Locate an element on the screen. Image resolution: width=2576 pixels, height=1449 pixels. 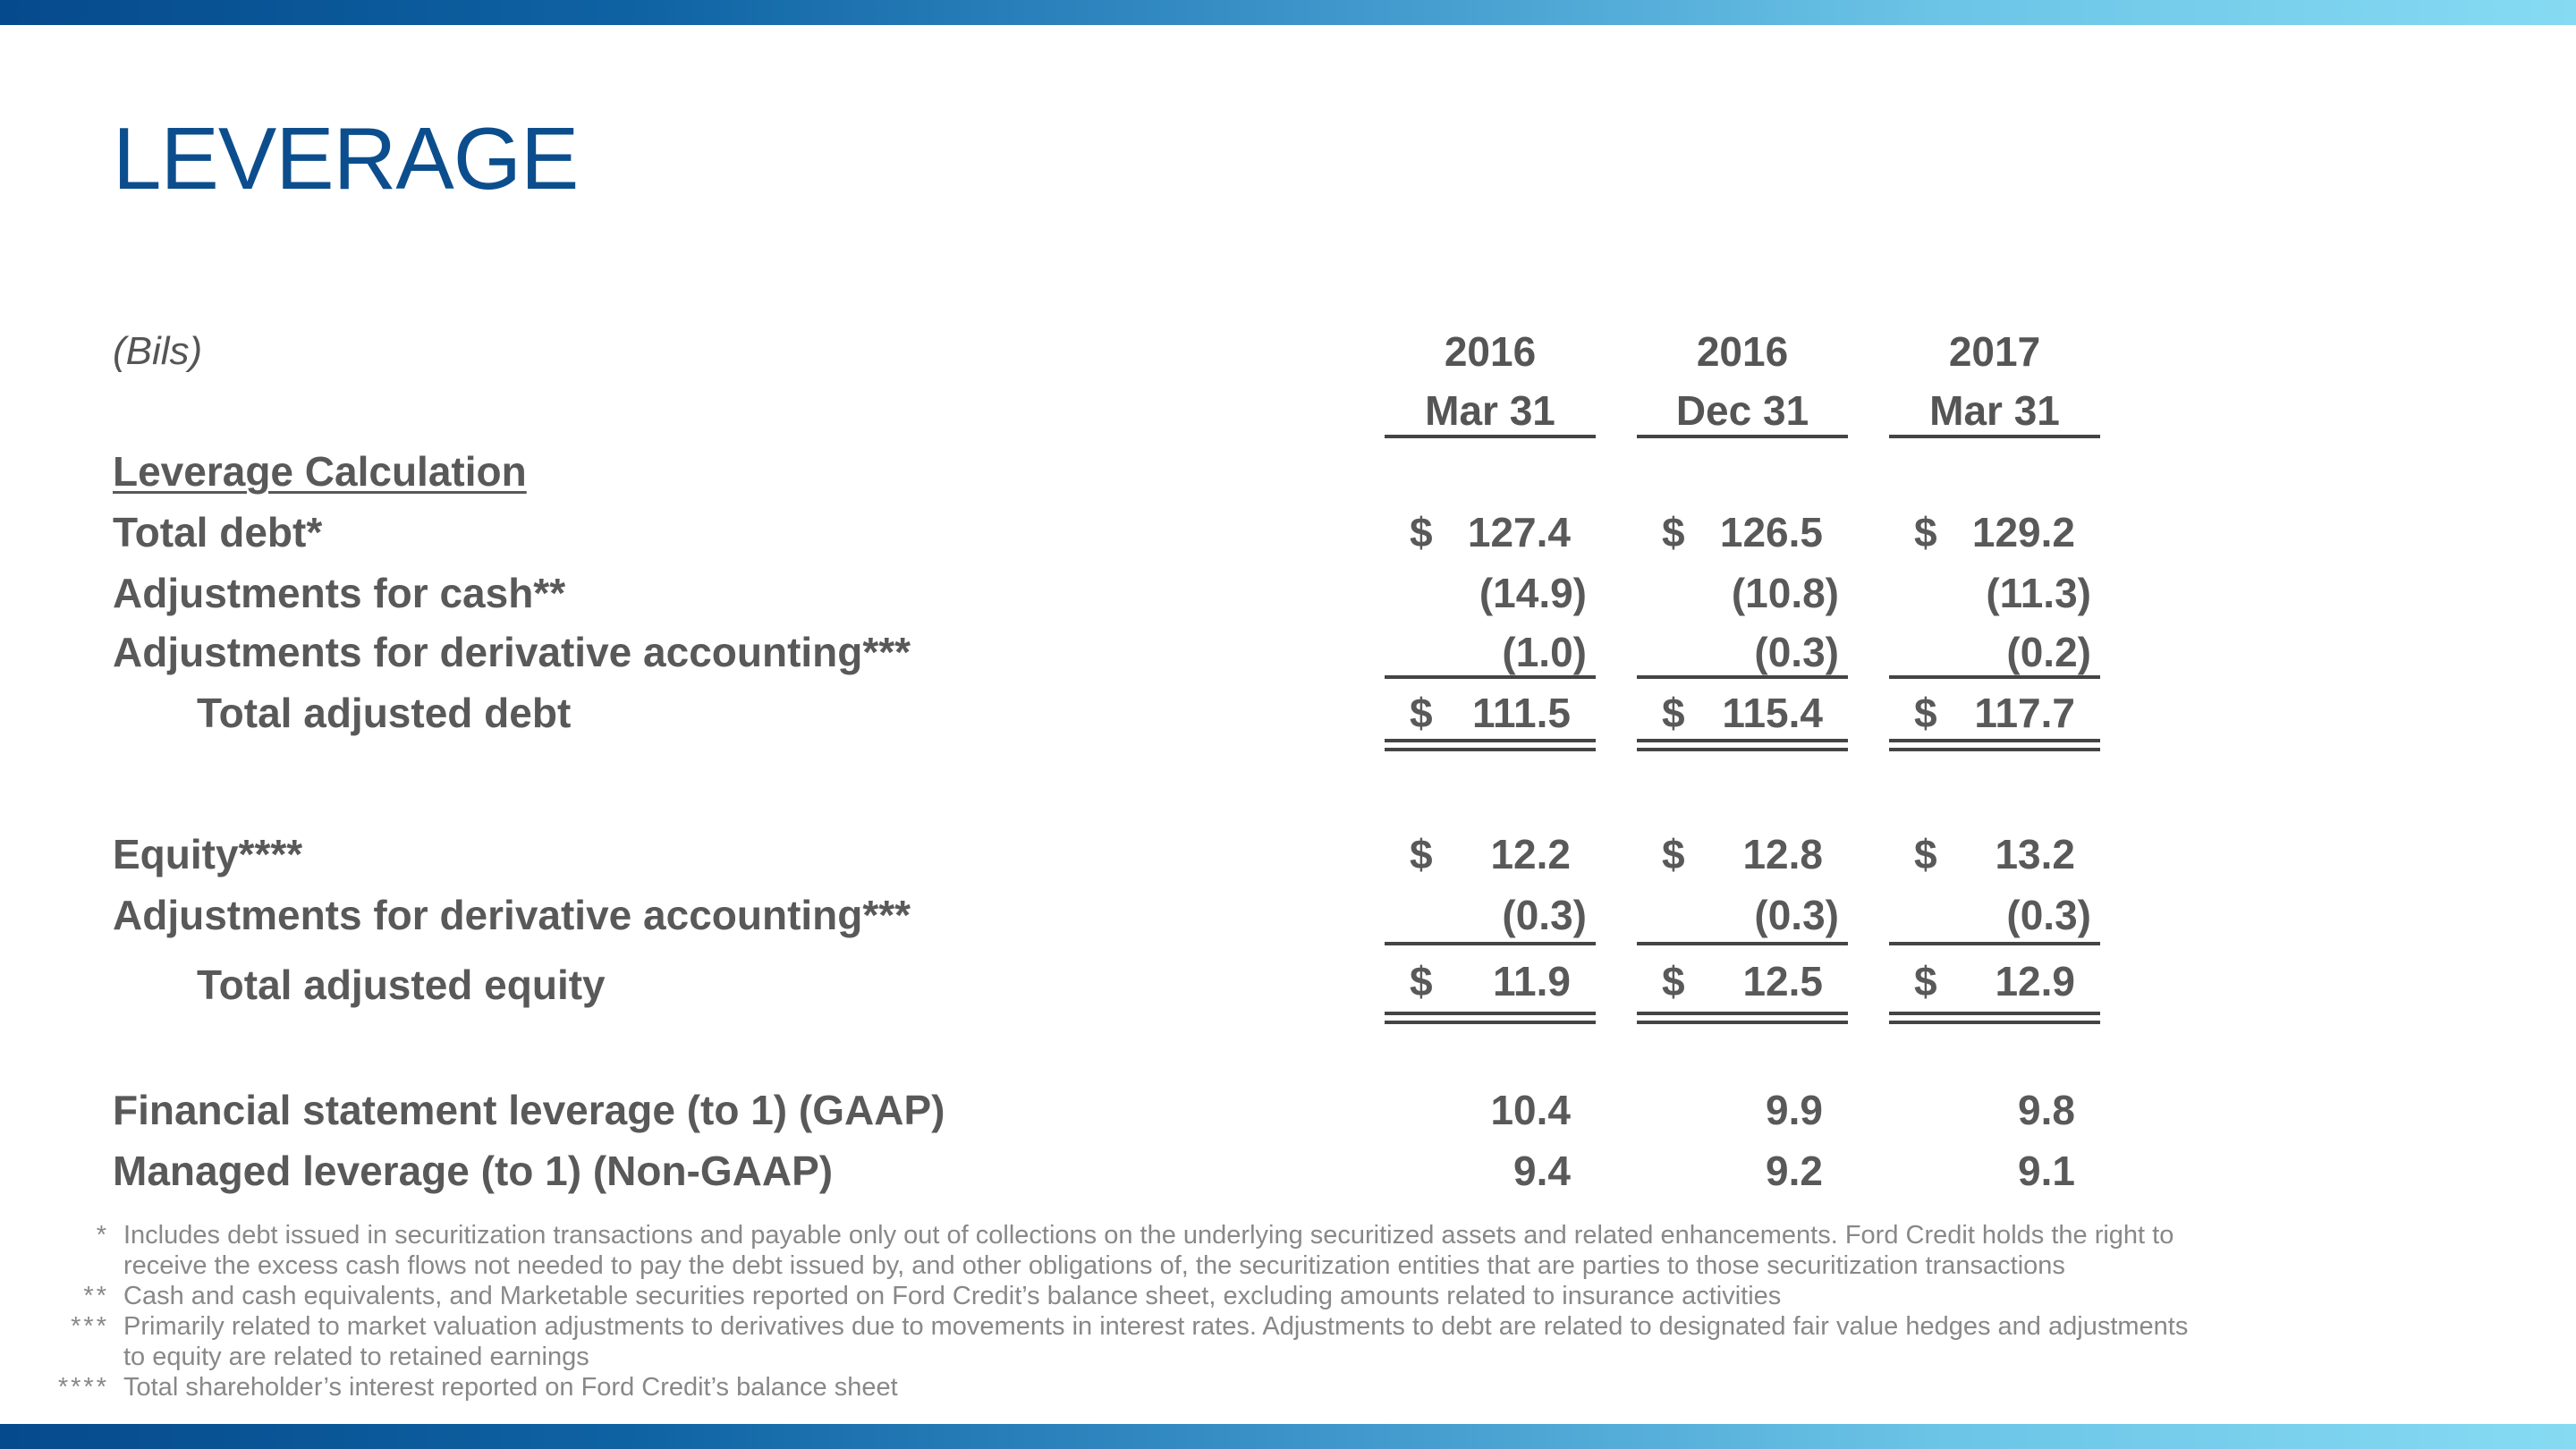
cell-value: 11.9 is located at coordinates (1532, 981).